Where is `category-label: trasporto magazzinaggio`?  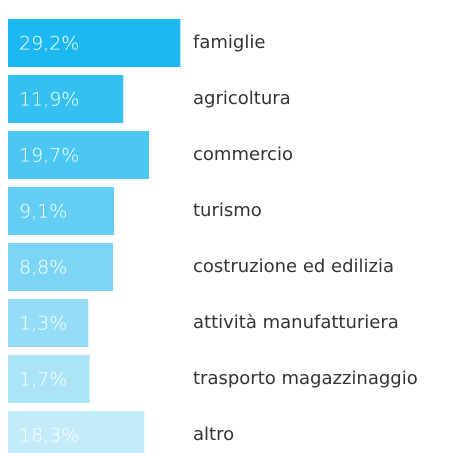 category-label: trasporto magazzinaggio is located at coordinates (305, 378).